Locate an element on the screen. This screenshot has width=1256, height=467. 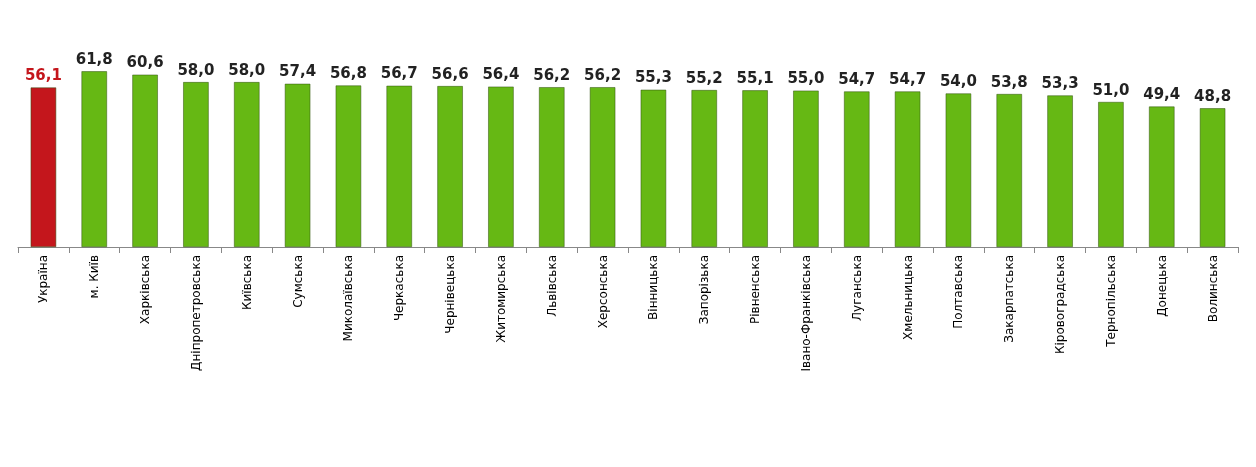
x-tick-label: Тернопільська is located at coordinates (1110, 301).